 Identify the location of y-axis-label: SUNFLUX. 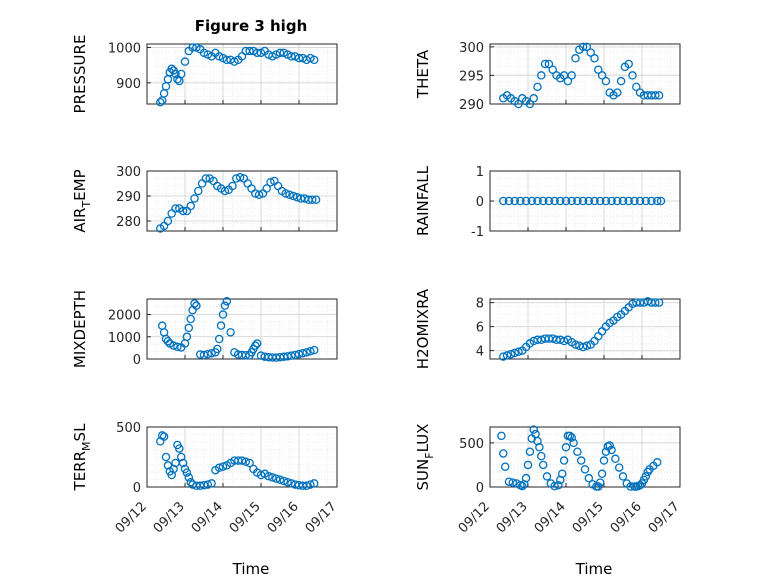
(425, 457).